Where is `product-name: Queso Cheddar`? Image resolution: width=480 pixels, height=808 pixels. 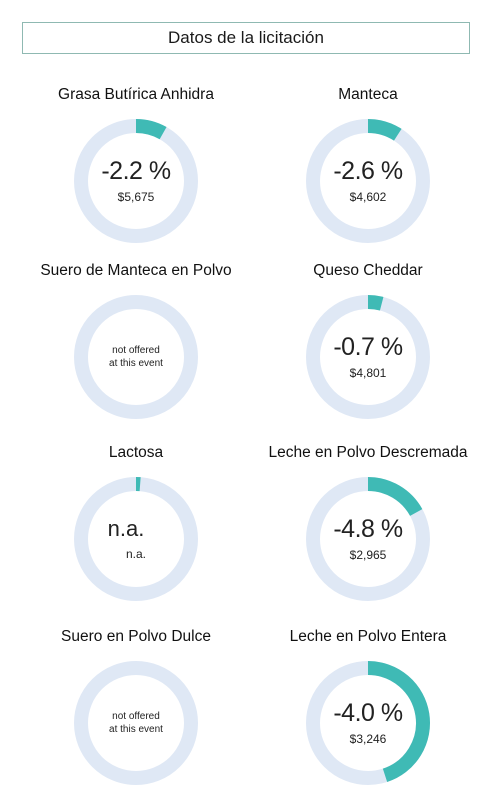 product-name: Queso Cheddar is located at coordinates (364, 271).